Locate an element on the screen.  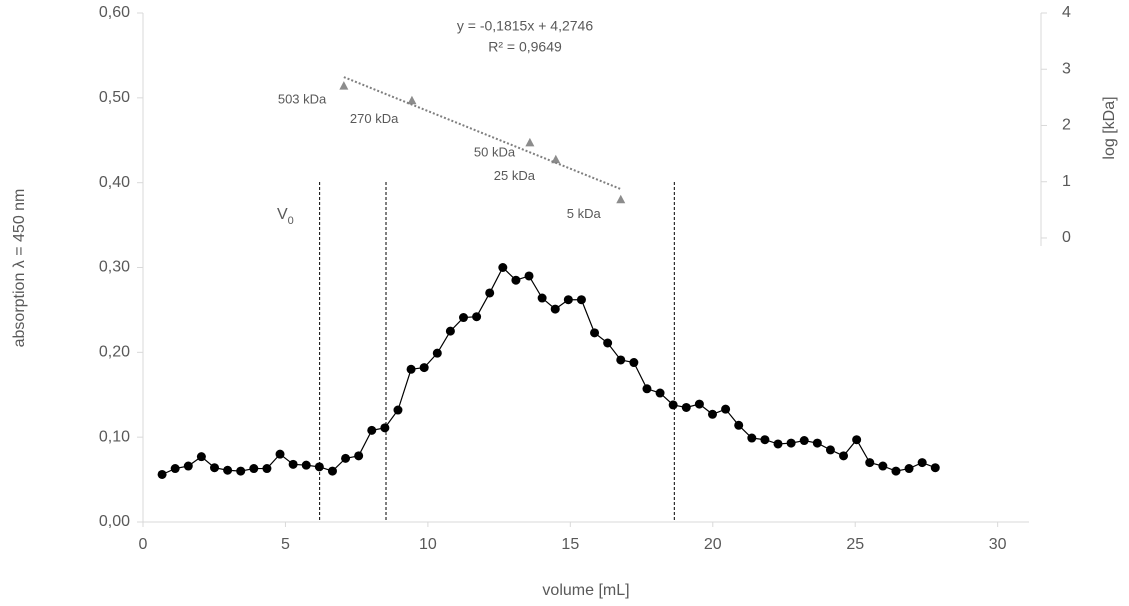
y-tick-label: 0,00 is located at coordinates (114, 521).